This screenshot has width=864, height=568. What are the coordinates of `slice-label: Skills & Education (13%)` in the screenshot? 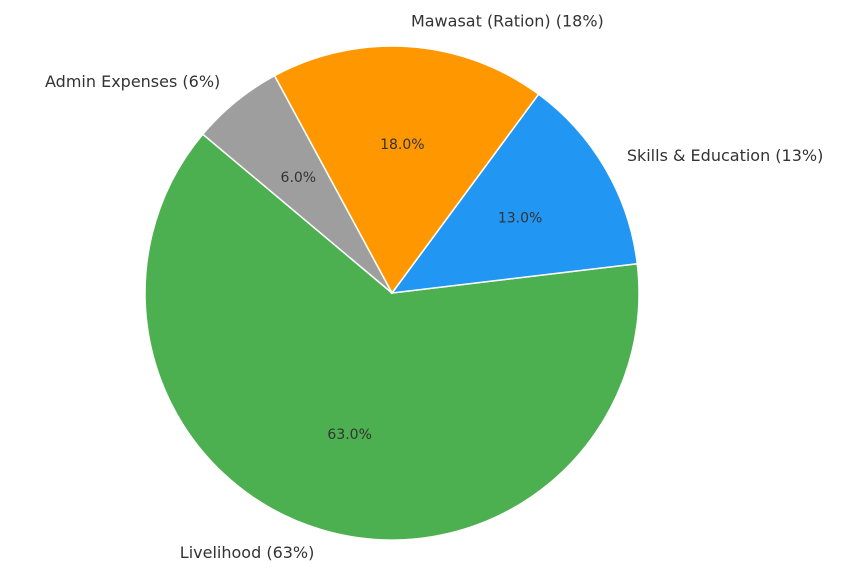 It's located at (725, 155).